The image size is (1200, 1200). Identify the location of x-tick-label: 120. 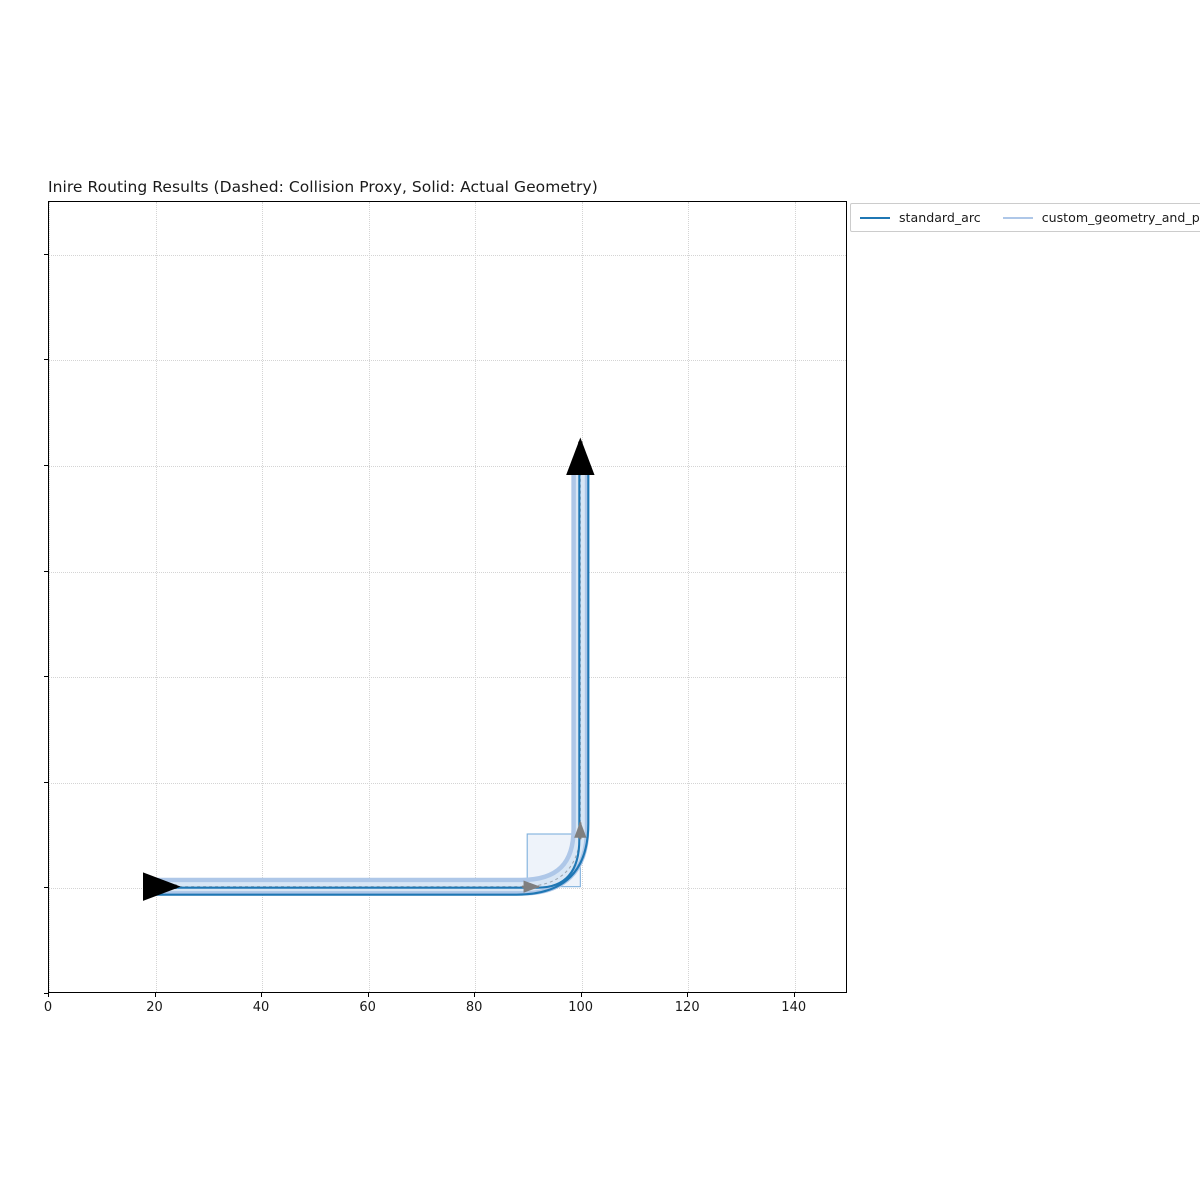
(687, 1007).